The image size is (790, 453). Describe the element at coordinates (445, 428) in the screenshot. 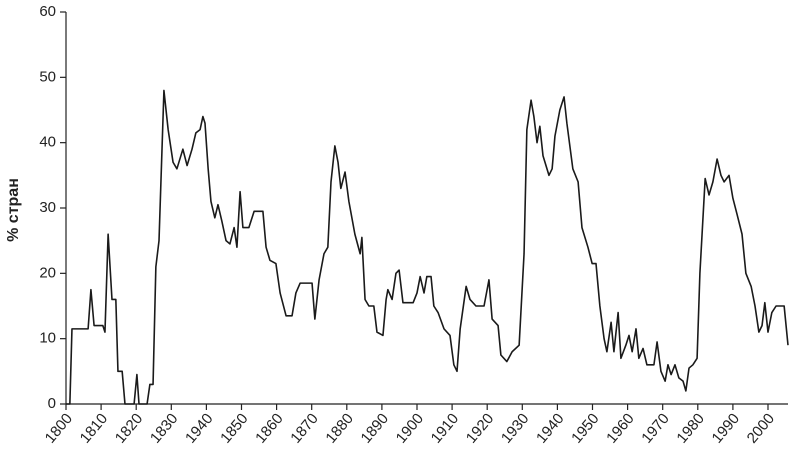

I see `x-tick-label: 1910` at that location.